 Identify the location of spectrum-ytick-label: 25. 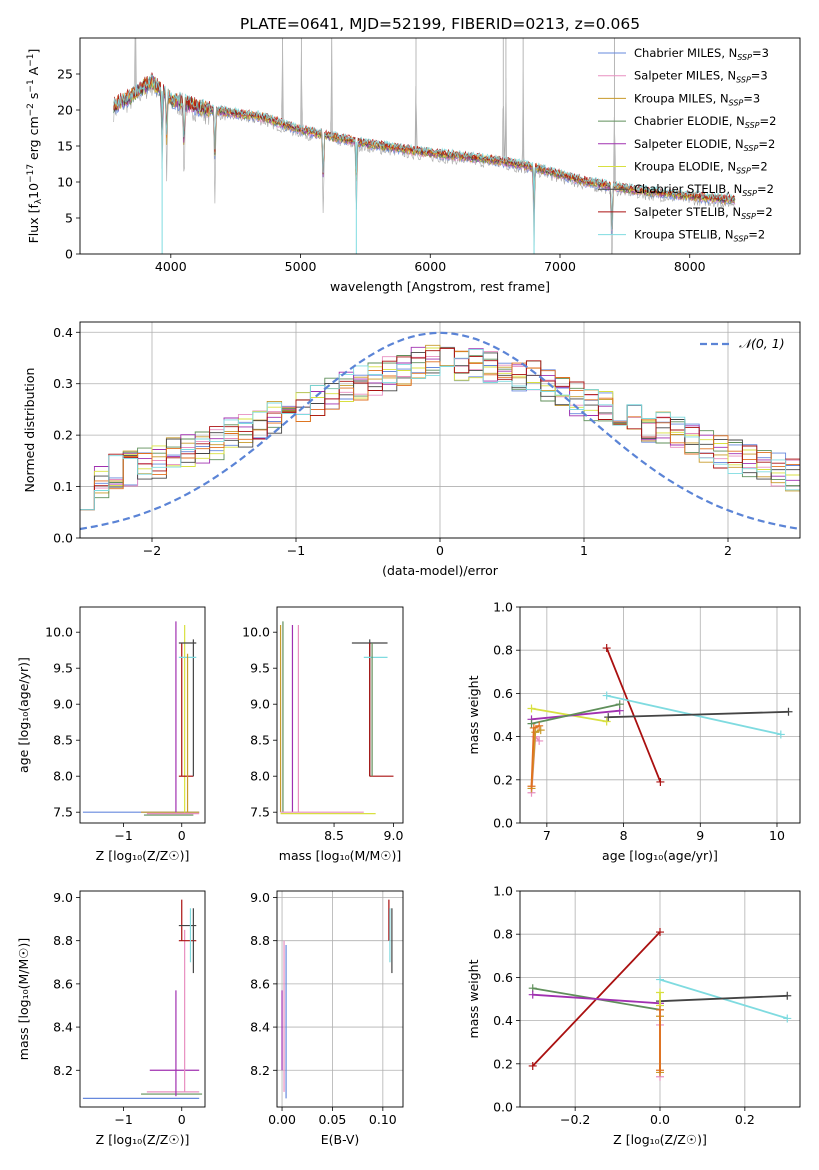
(65, 74).